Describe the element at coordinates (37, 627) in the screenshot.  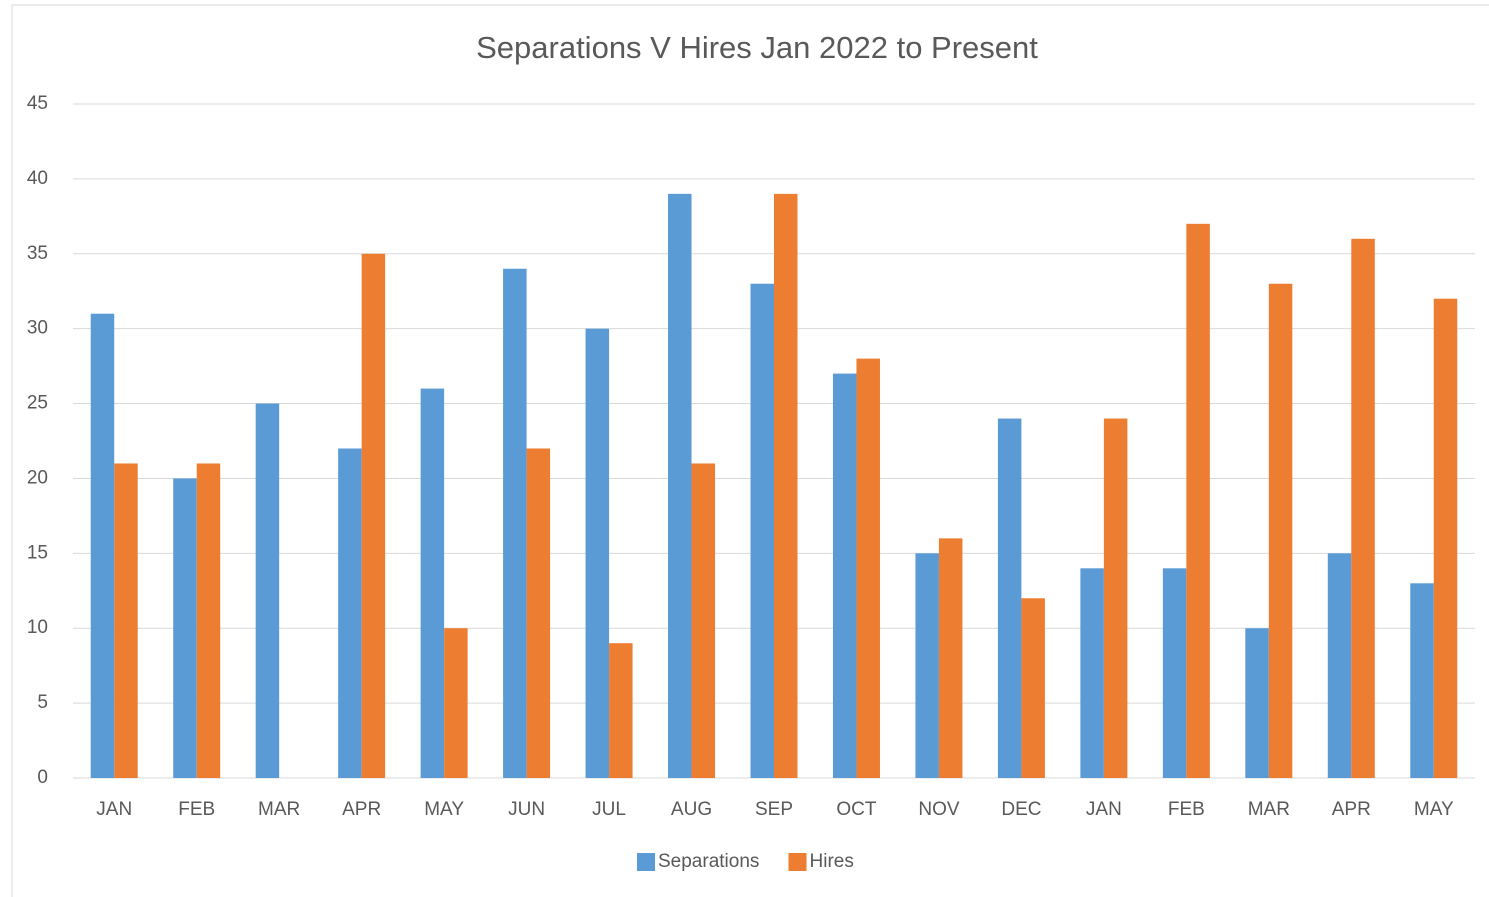
I see `y-tick-label: 10` at that location.